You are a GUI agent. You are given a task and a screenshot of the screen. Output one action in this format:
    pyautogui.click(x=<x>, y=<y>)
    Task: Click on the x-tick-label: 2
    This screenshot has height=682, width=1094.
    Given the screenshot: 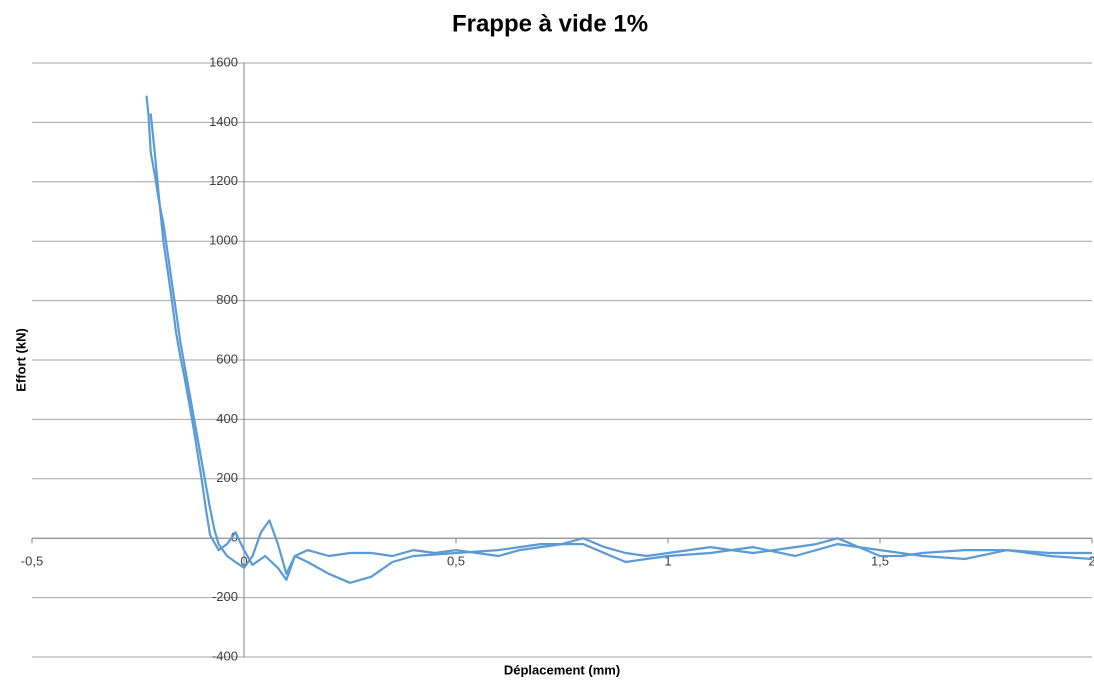 What is the action you would take?
    pyautogui.click(x=1091, y=561)
    